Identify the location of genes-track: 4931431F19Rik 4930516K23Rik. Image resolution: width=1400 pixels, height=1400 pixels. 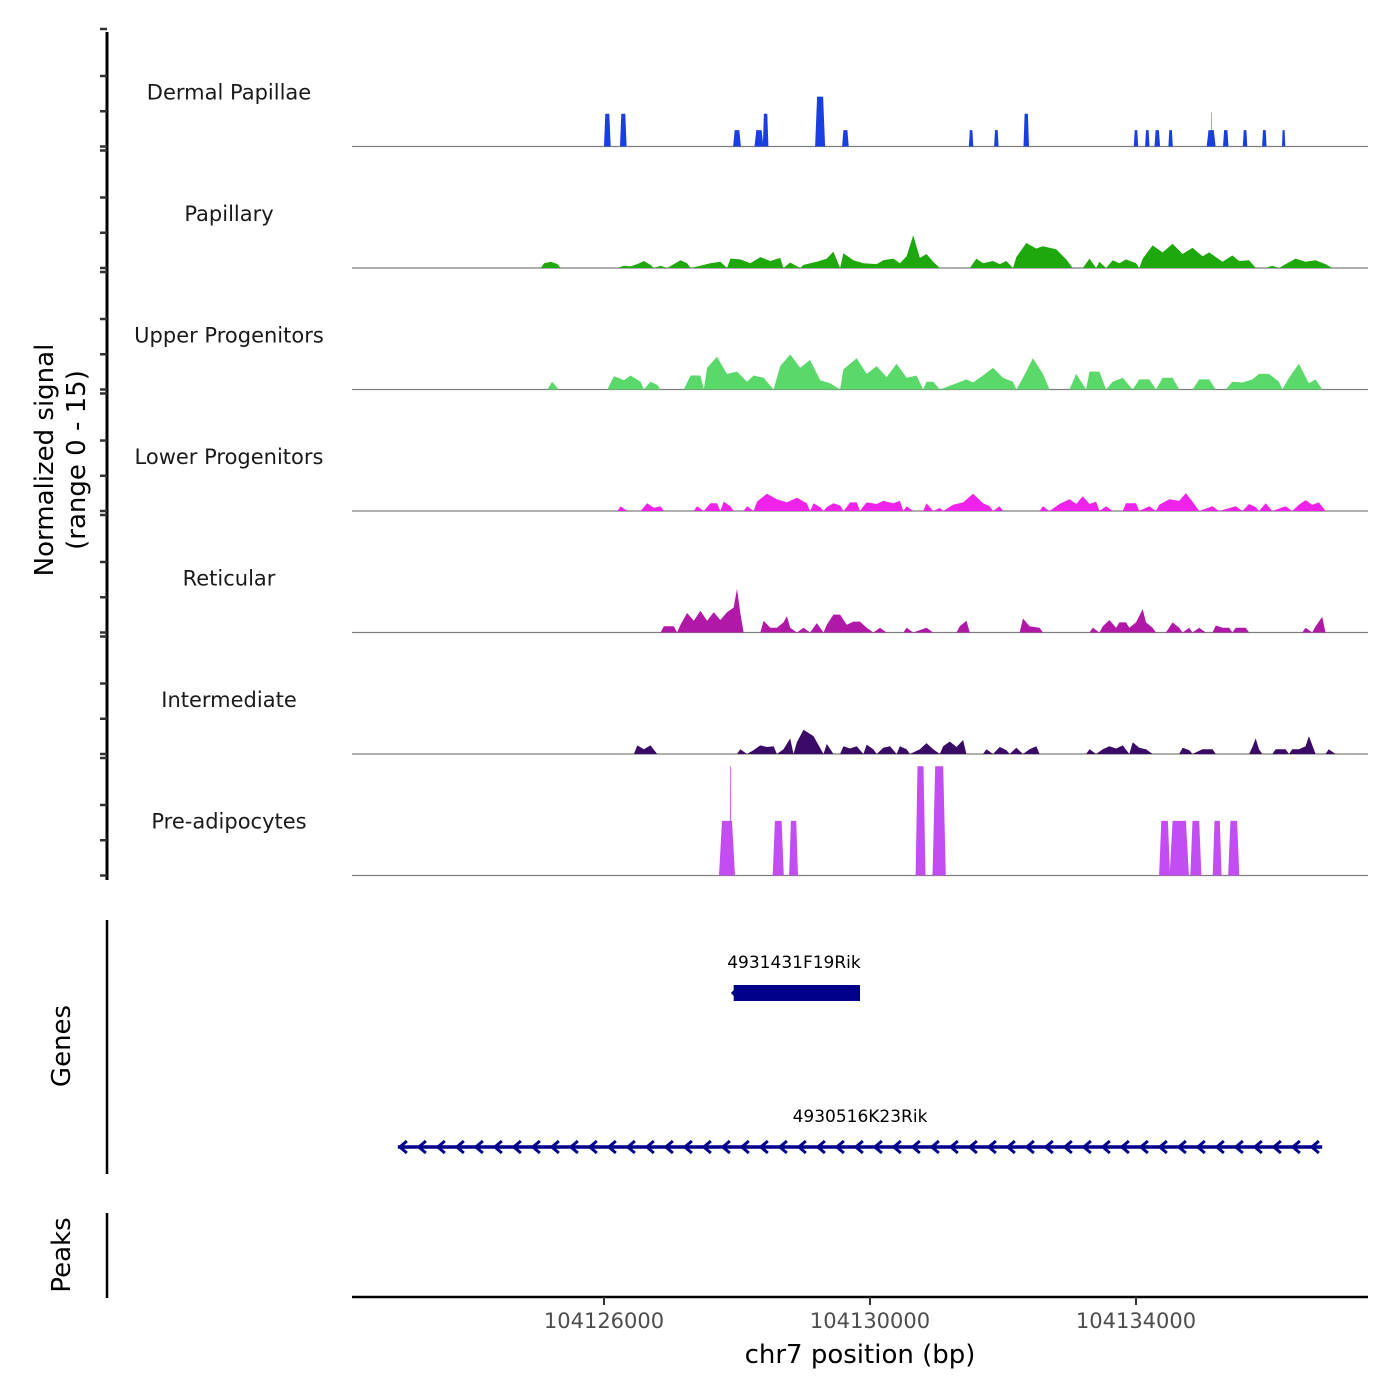
(860, 1054).